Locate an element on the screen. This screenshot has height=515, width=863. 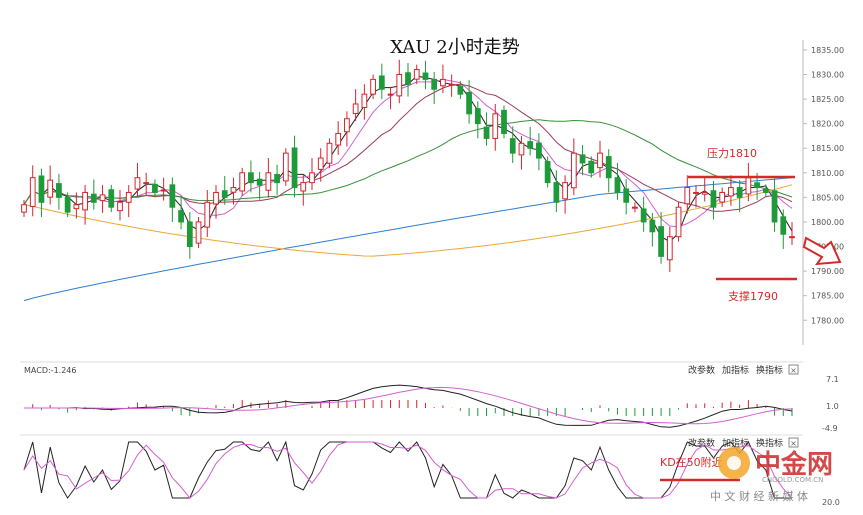
support-label: 支撑1790 is located at coordinates (753, 296).